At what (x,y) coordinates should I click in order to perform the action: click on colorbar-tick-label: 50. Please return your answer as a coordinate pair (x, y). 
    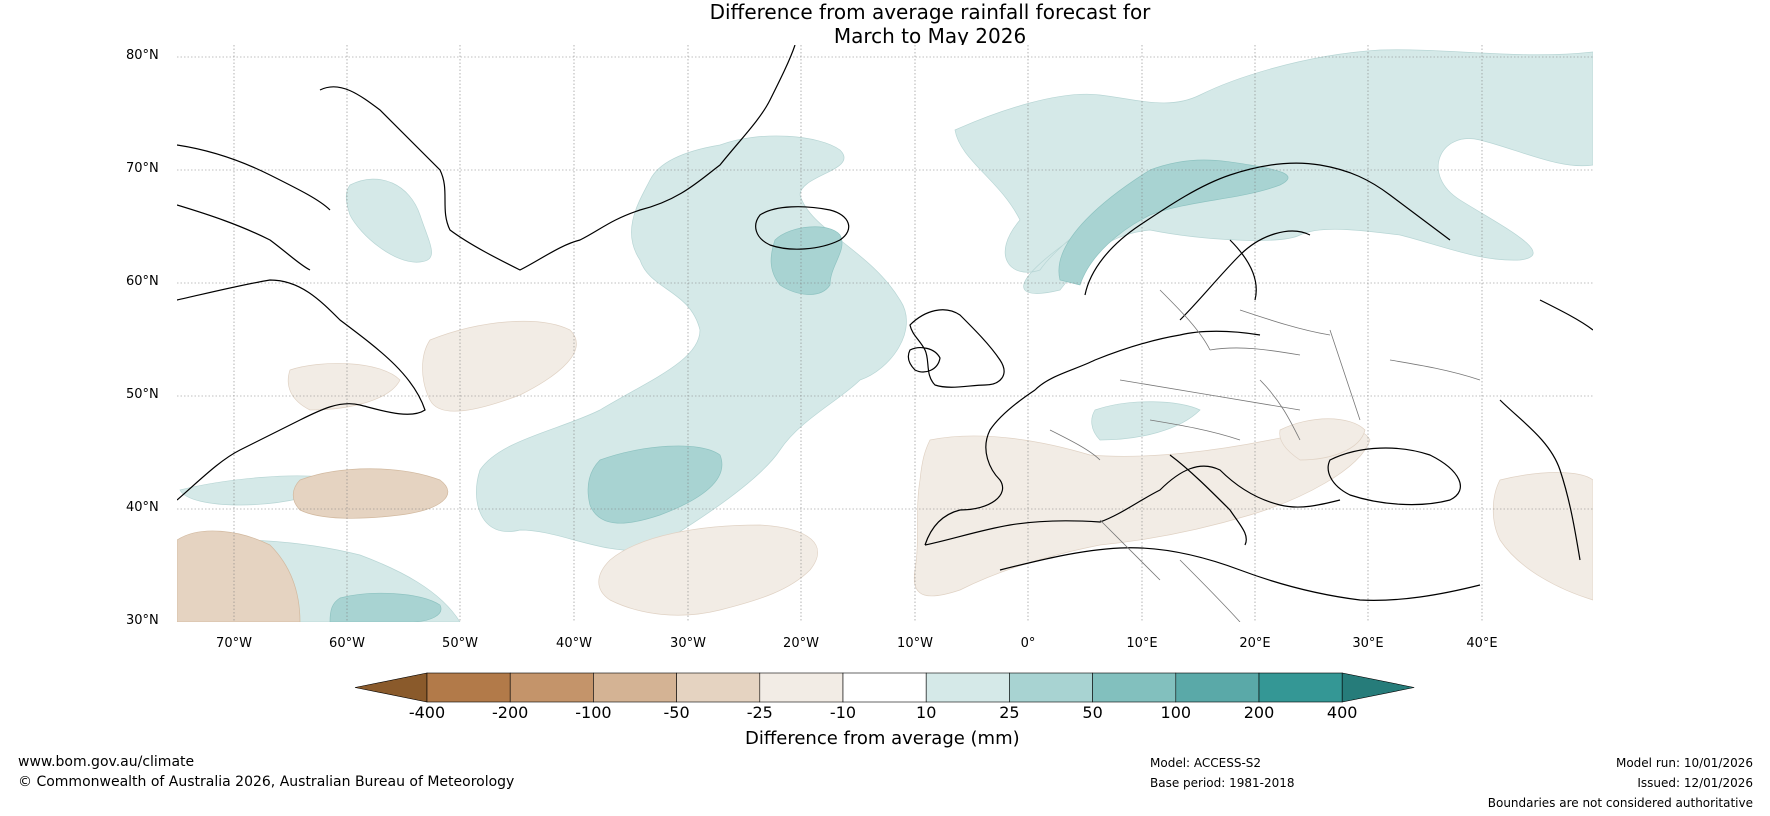
    Looking at the image, I should click on (1092, 712).